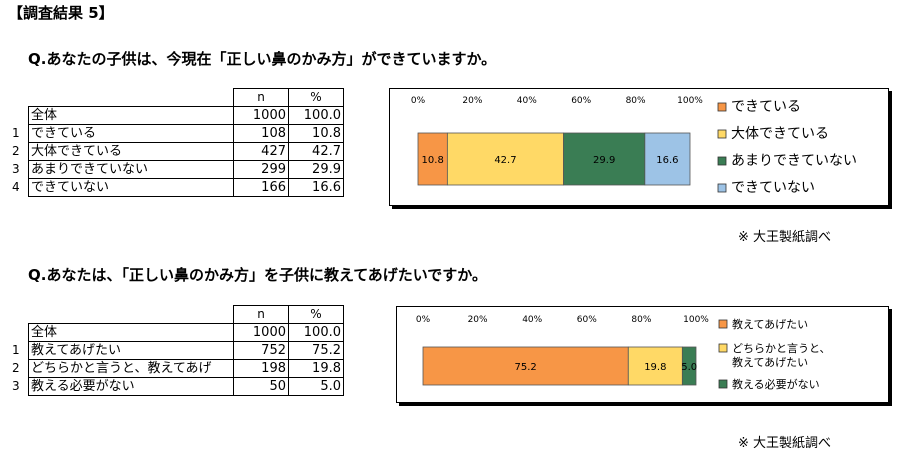 The width and height of the screenshot is (899, 465). I want to click on cell-n: 198, so click(261, 368).